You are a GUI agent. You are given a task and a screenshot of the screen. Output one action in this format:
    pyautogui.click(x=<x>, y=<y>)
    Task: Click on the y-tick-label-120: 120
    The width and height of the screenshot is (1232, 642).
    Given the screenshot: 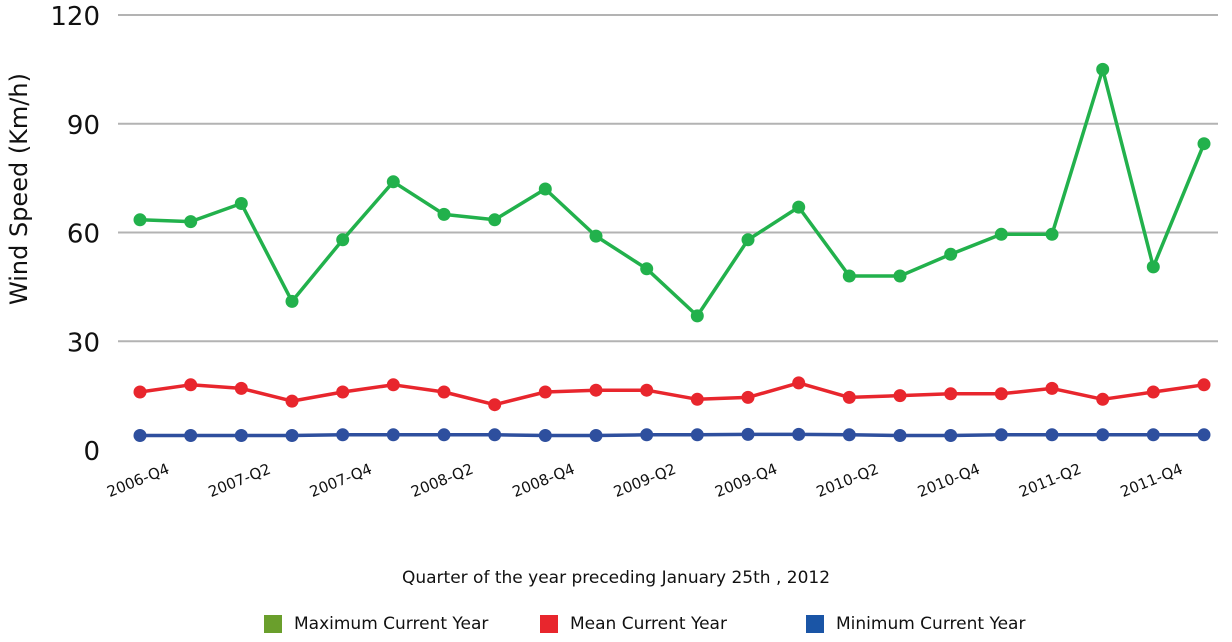 What is the action you would take?
    pyautogui.click(x=75, y=17)
    